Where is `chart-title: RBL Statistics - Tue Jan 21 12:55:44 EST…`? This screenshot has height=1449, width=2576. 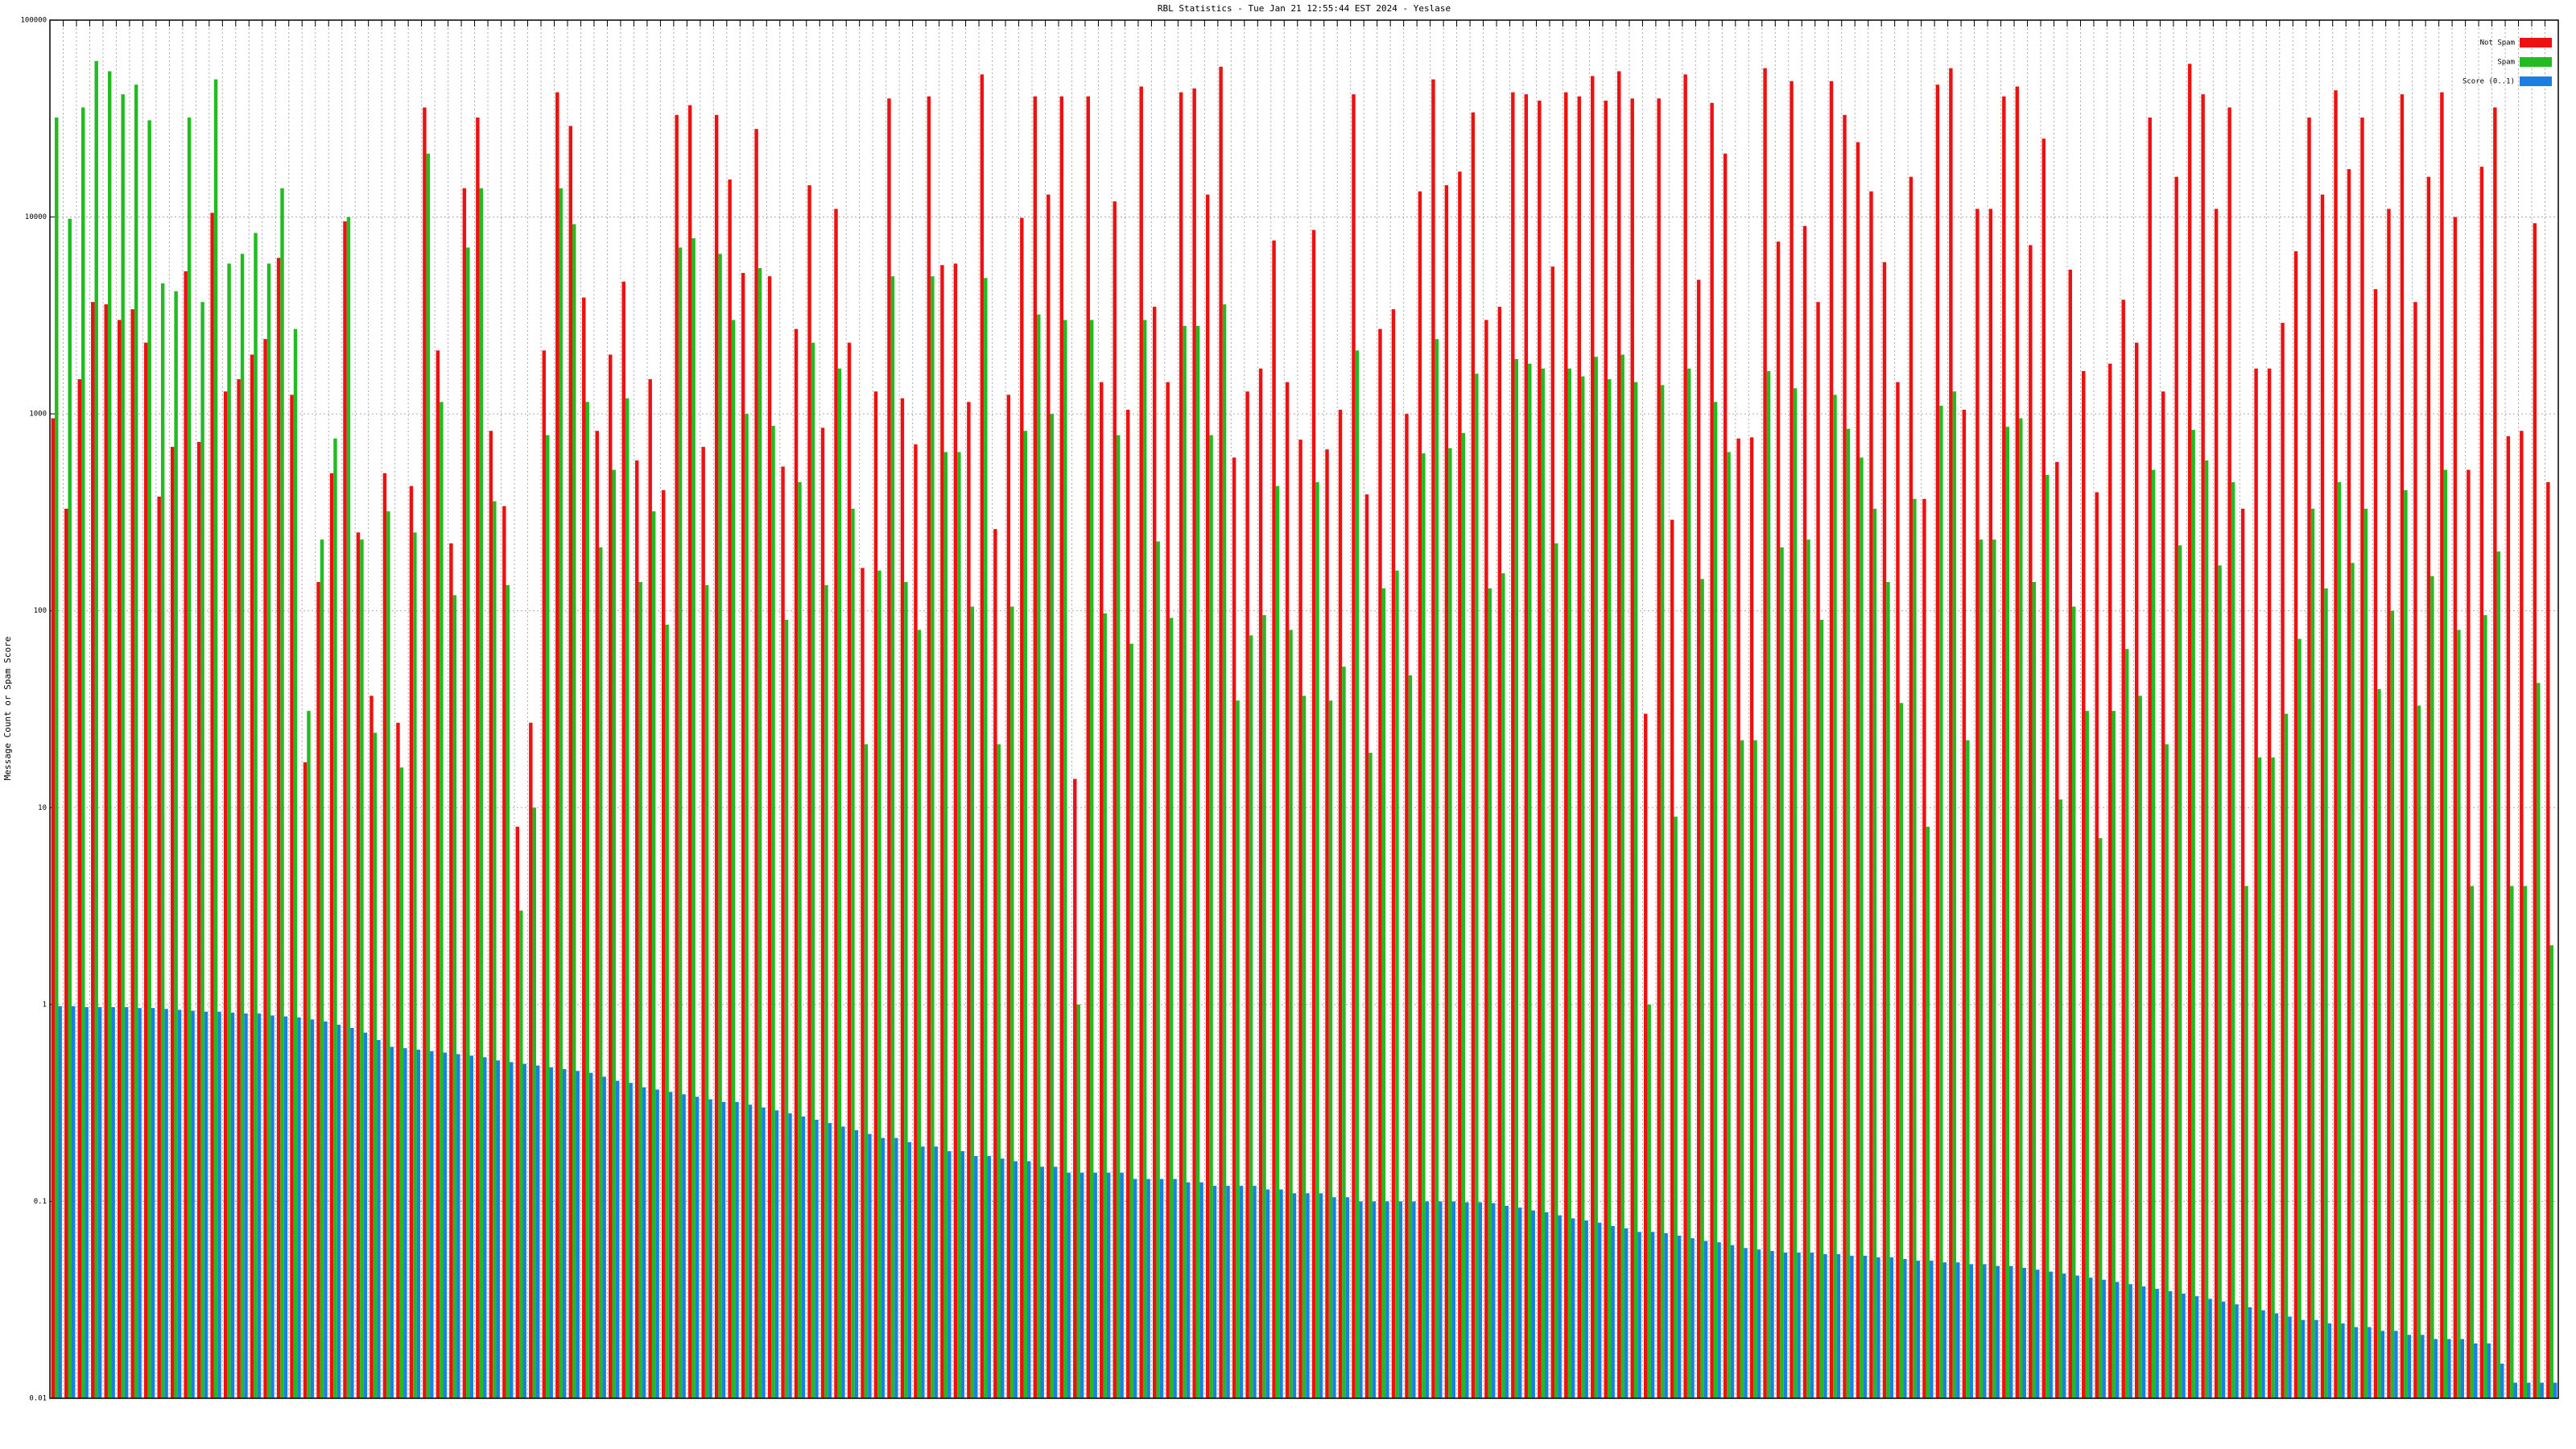
chart-title: RBL Statistics - Tue Jan 21 12:55:44 EST… is located at coordinates (1304, 8).